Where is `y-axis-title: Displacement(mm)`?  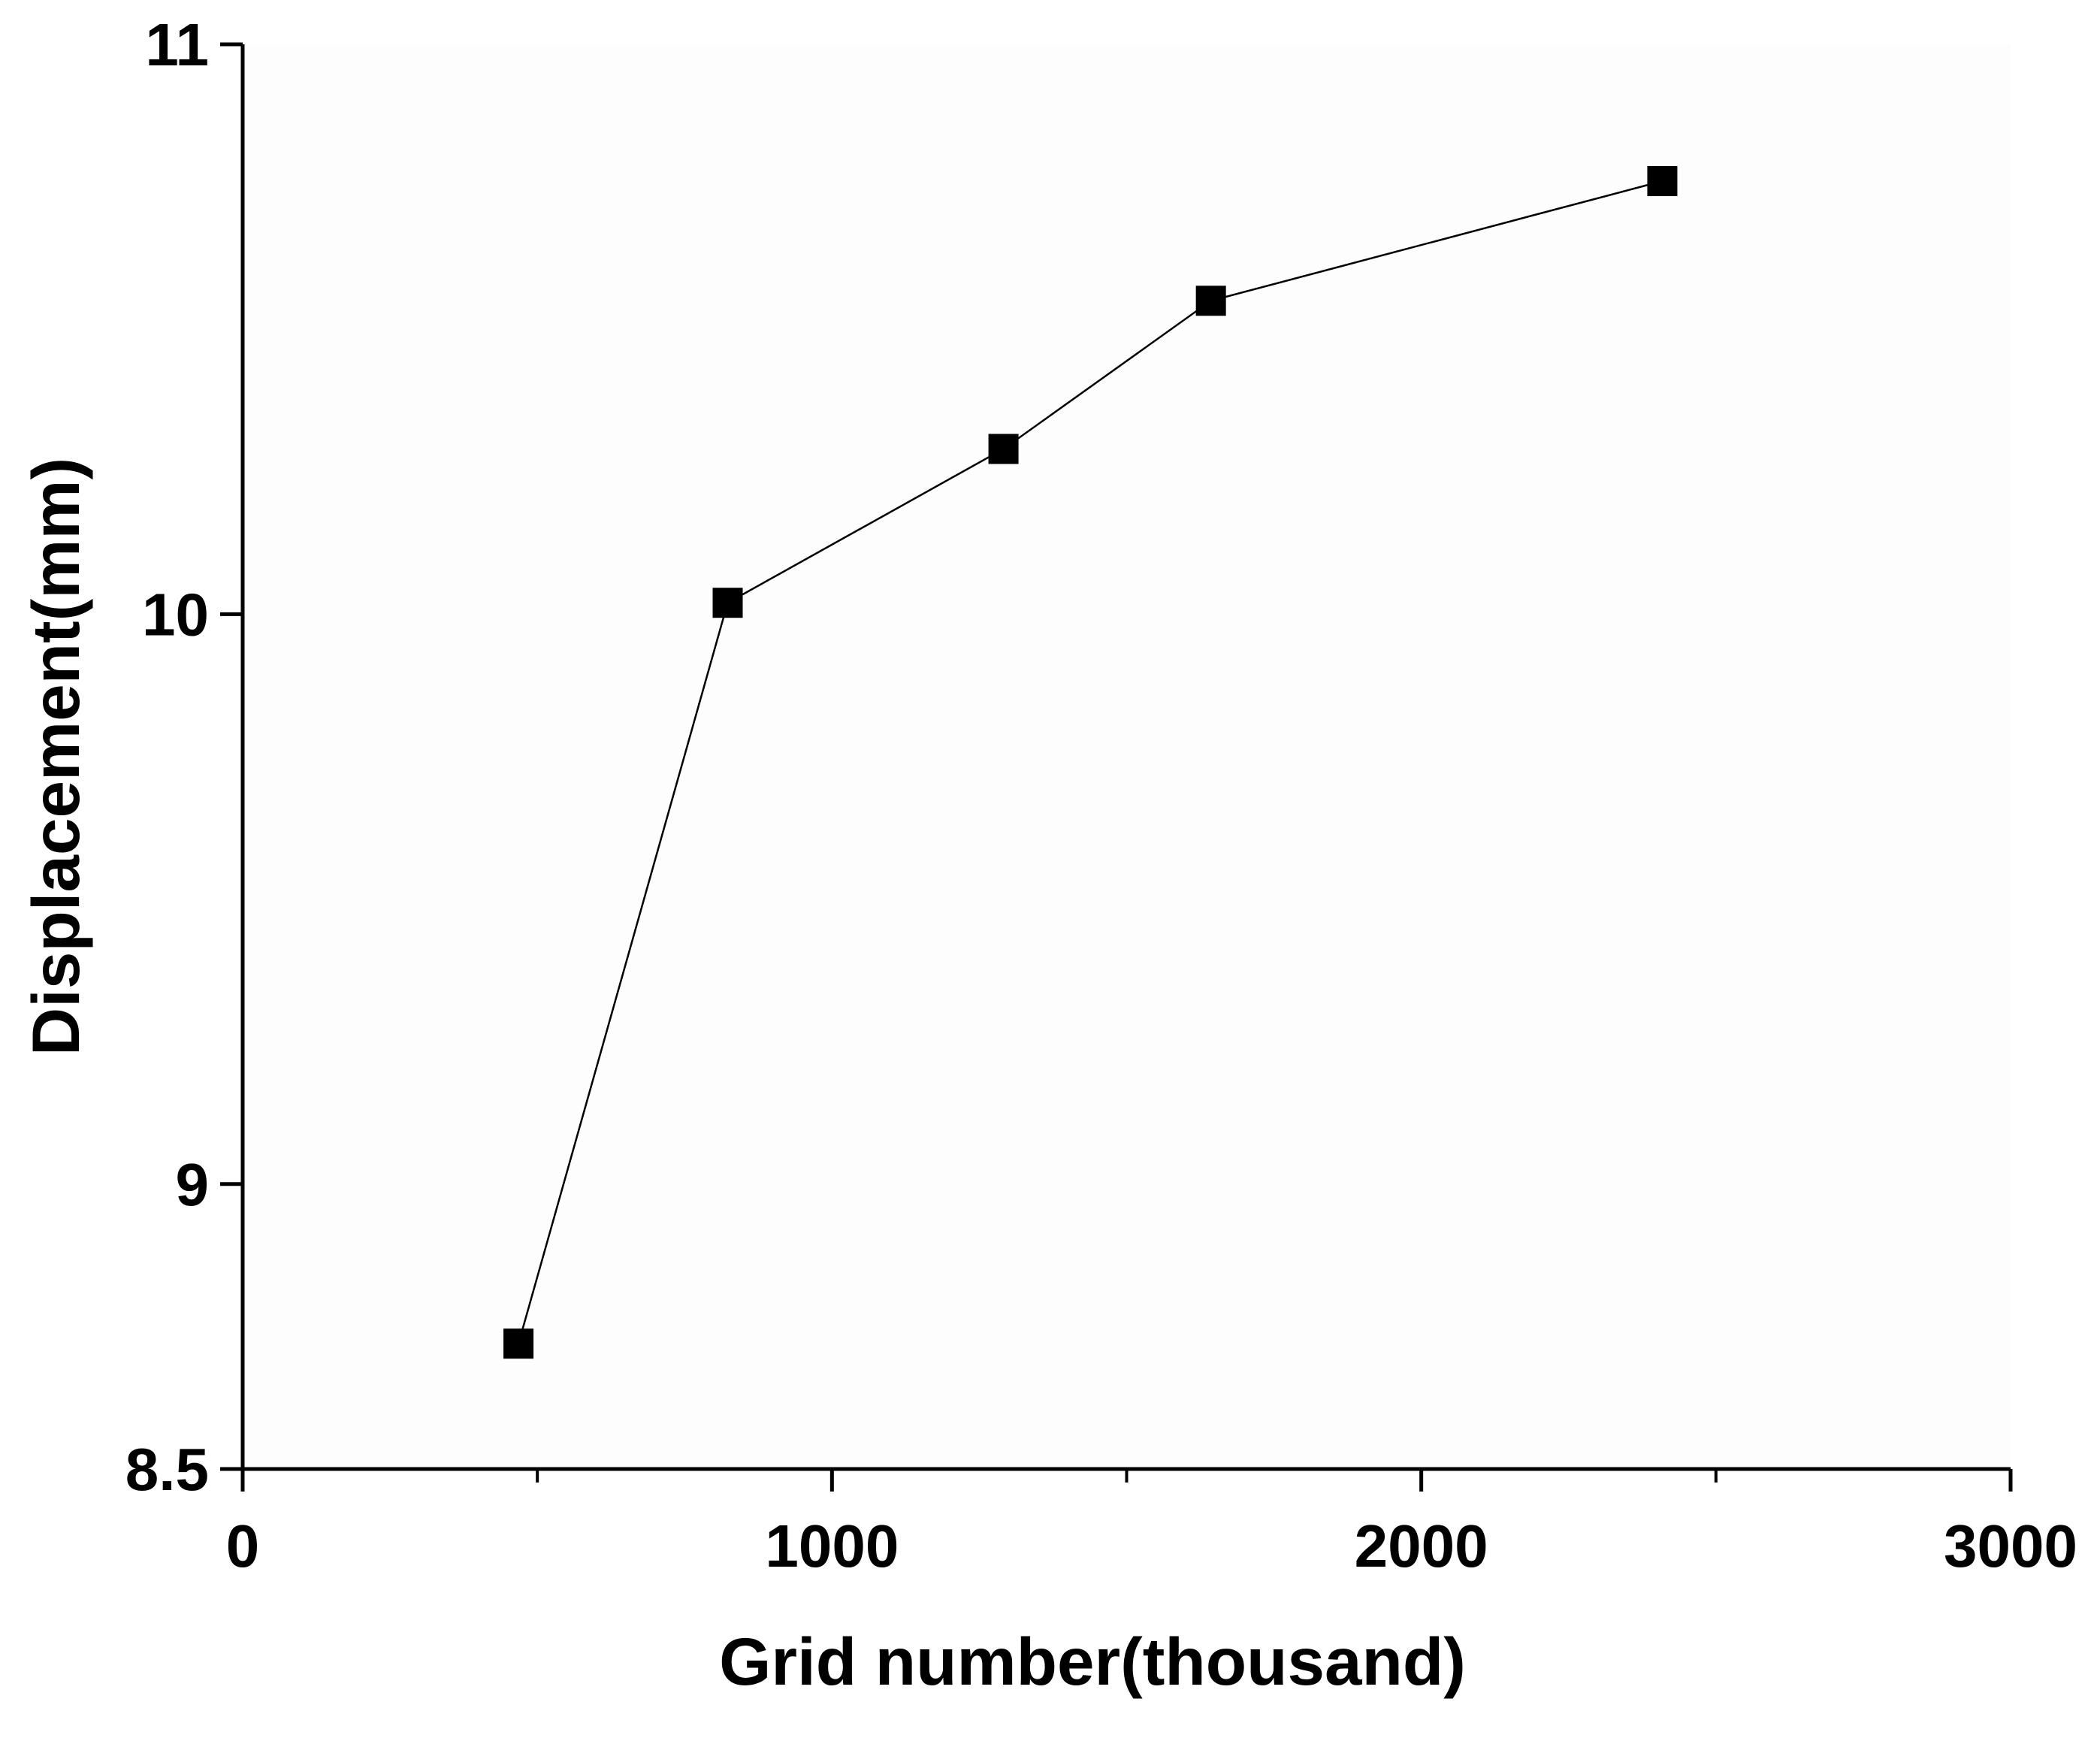
y-axis-title: Displacement(mm) is located at coordinates (55, 757).